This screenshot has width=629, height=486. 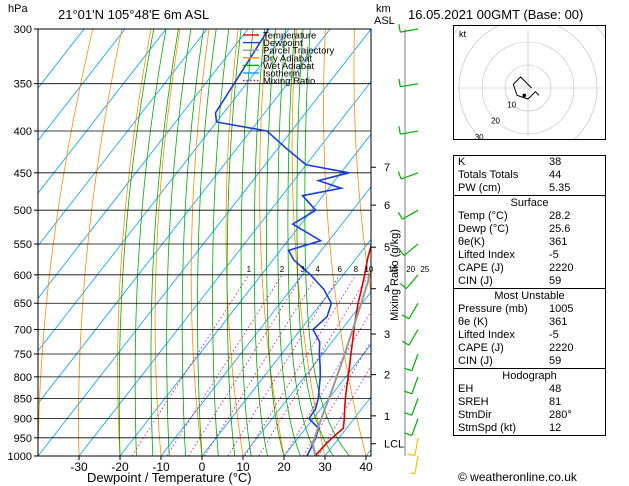 I want to click on table-row: StmSpd (kt) 12, so click(x=529, y=428).